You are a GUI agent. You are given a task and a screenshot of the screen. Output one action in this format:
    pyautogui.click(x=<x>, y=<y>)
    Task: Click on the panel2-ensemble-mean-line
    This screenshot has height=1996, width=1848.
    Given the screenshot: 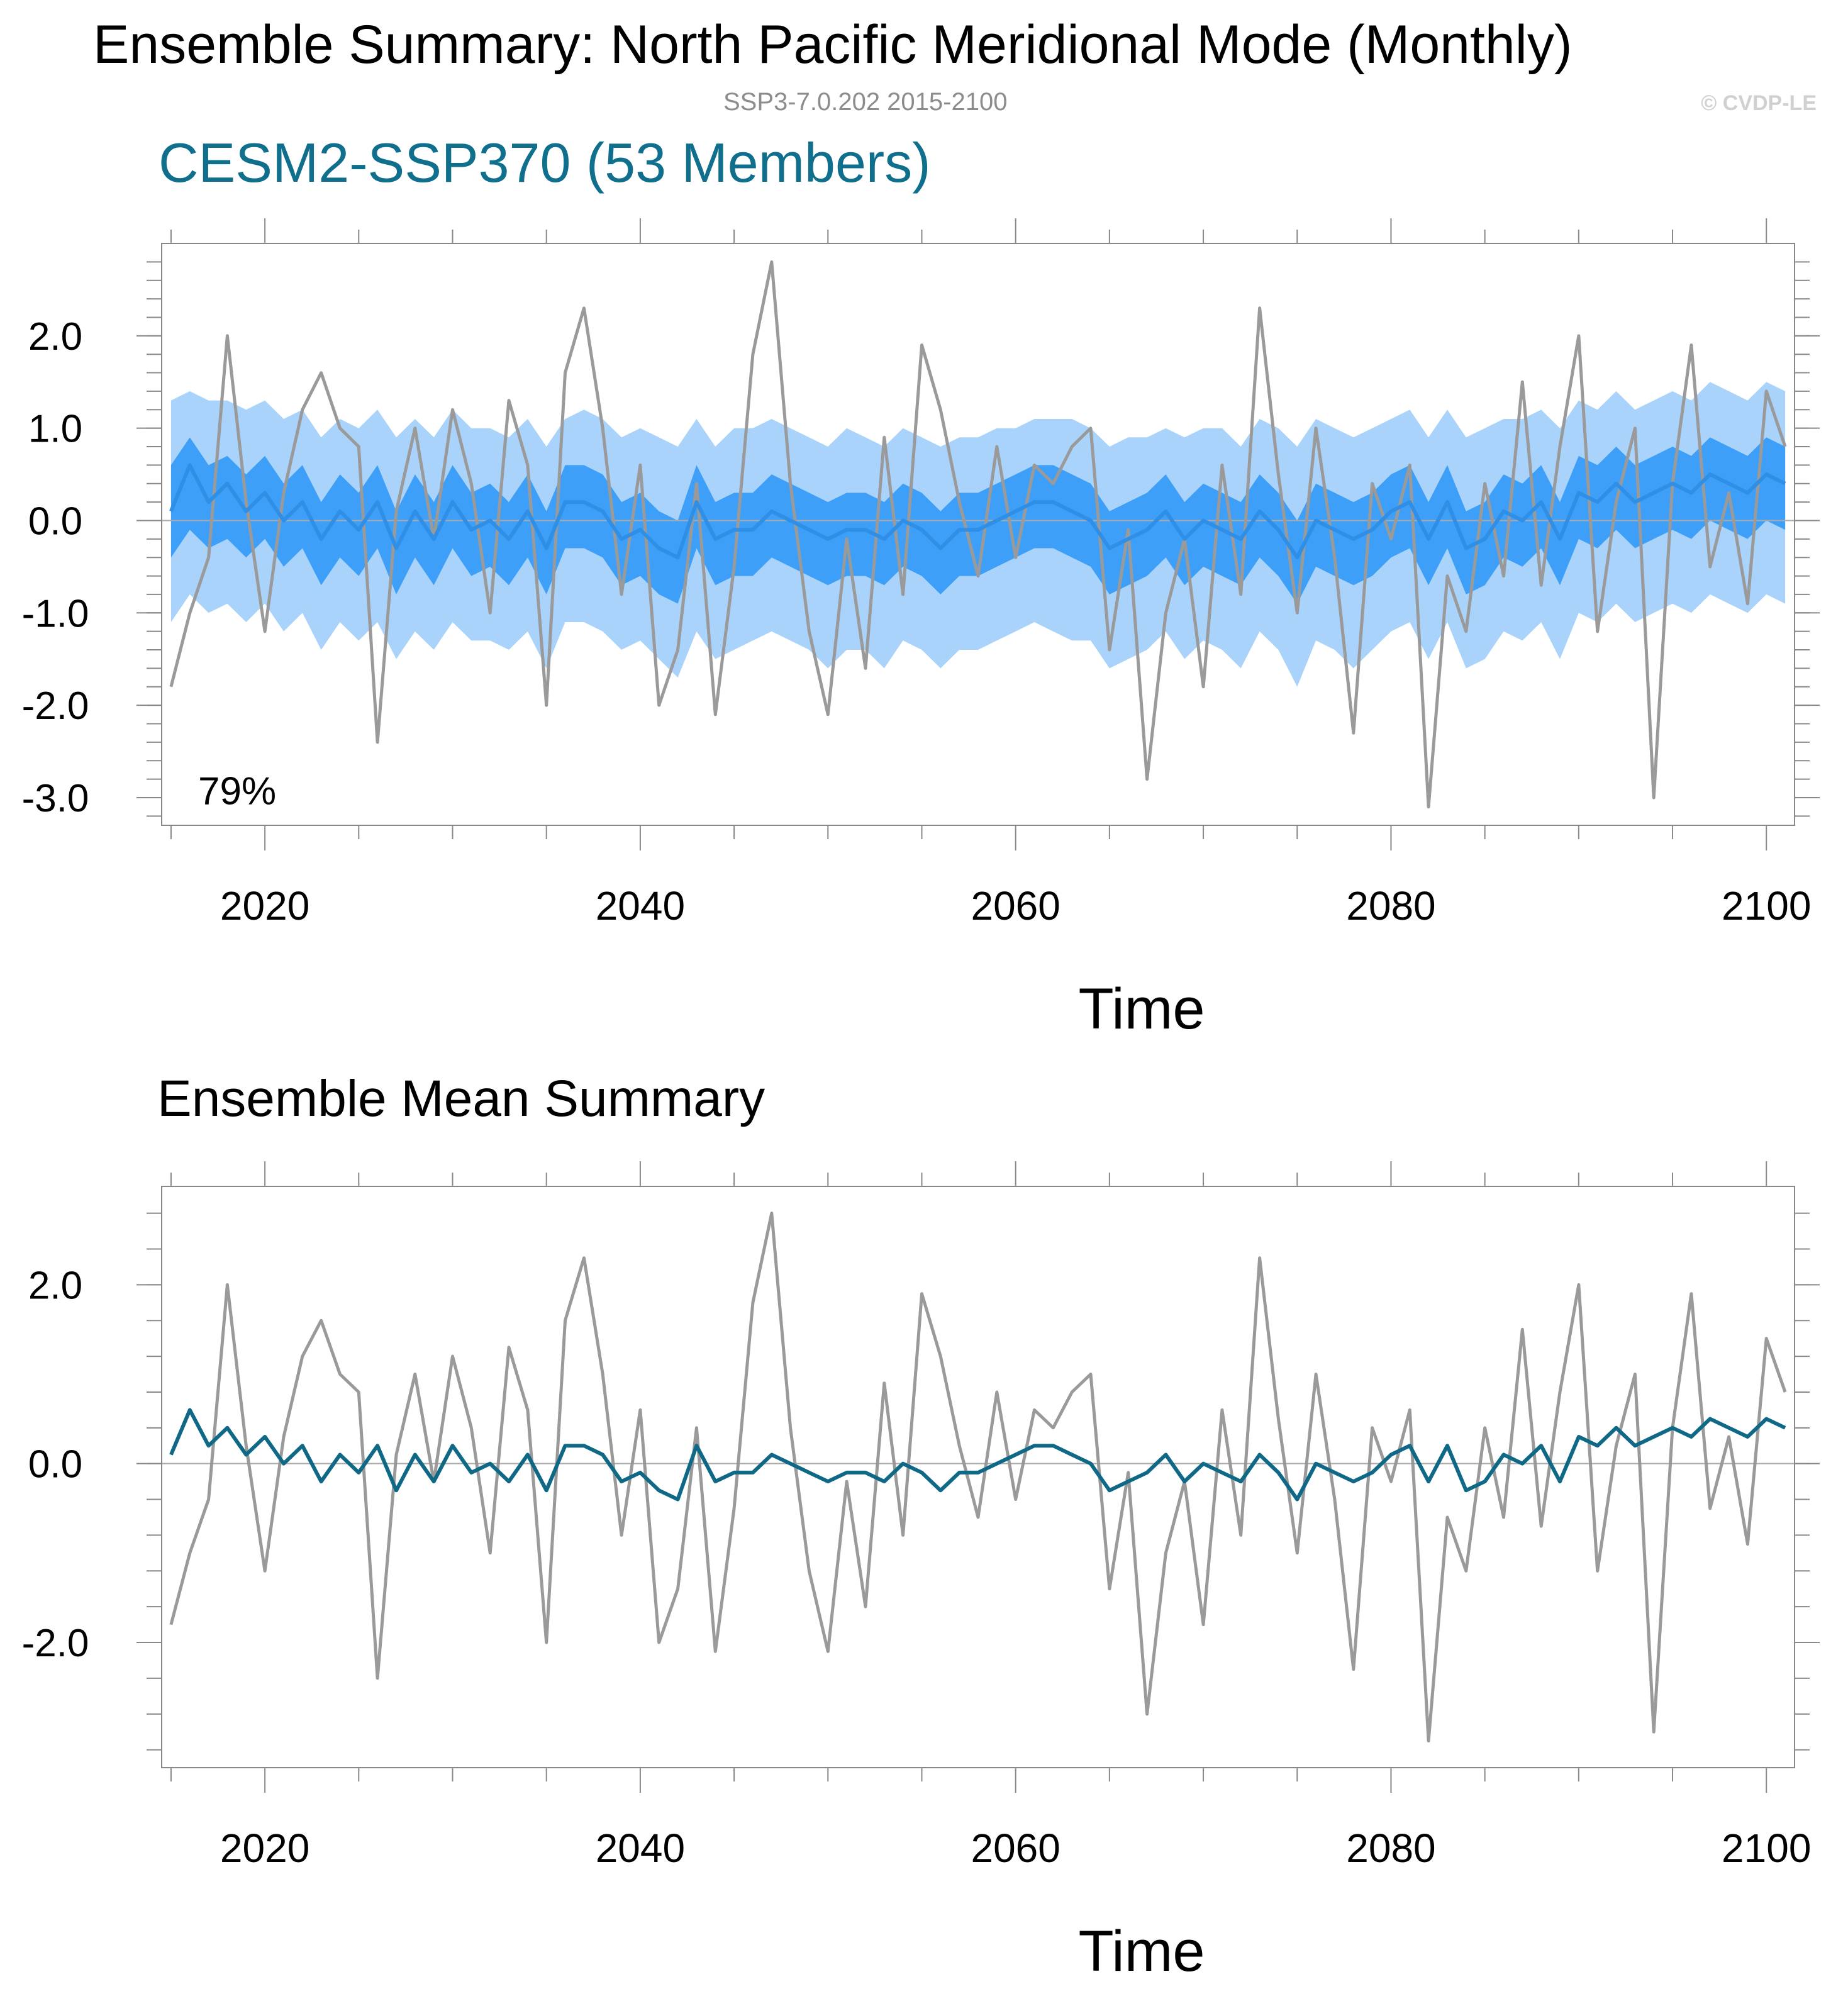 What is the action you would take?
    pyautogui.click(x=977, y=1455)
    